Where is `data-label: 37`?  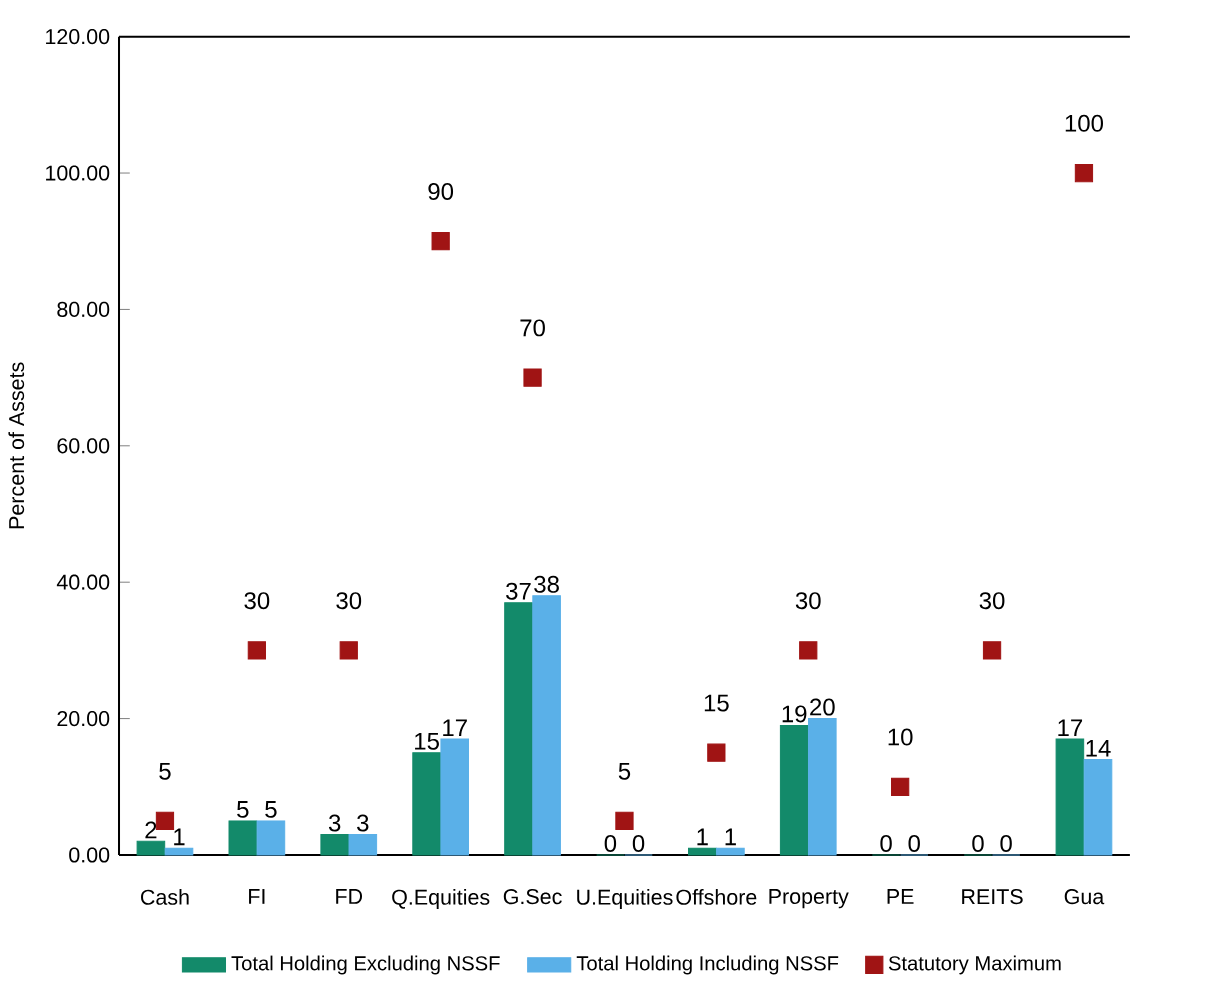 data-label: 37 is located at coordinates (518, 591).